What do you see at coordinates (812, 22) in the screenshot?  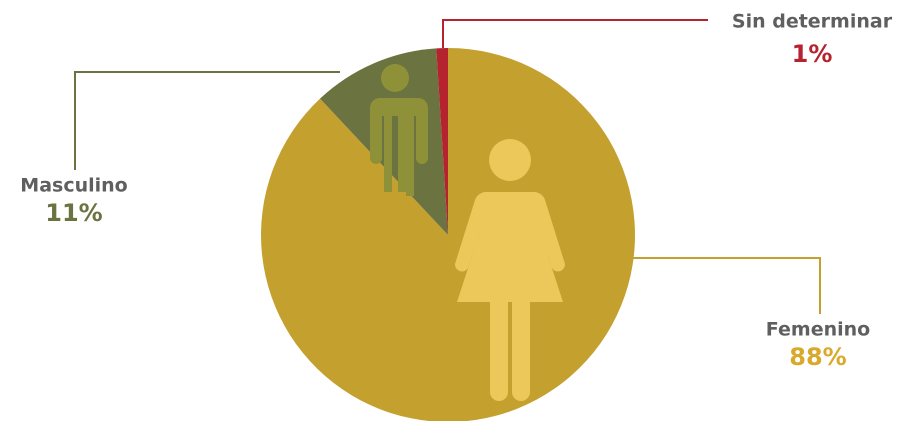 I see `slice-label: Sin determinar` at bounding box center [812, 22].